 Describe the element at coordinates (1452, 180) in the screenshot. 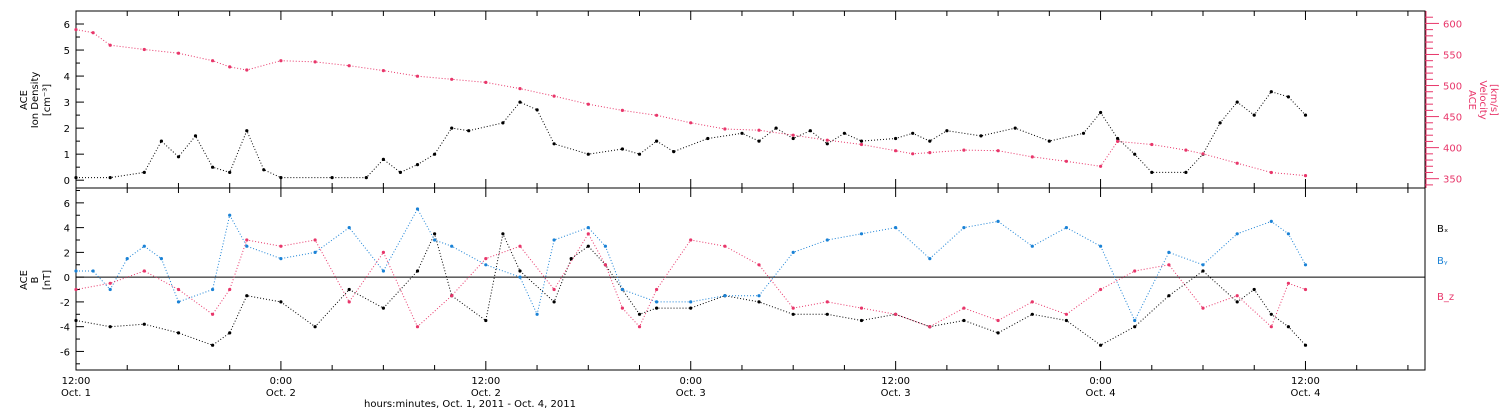

I see `velocity-tick-label: 350` at that location.